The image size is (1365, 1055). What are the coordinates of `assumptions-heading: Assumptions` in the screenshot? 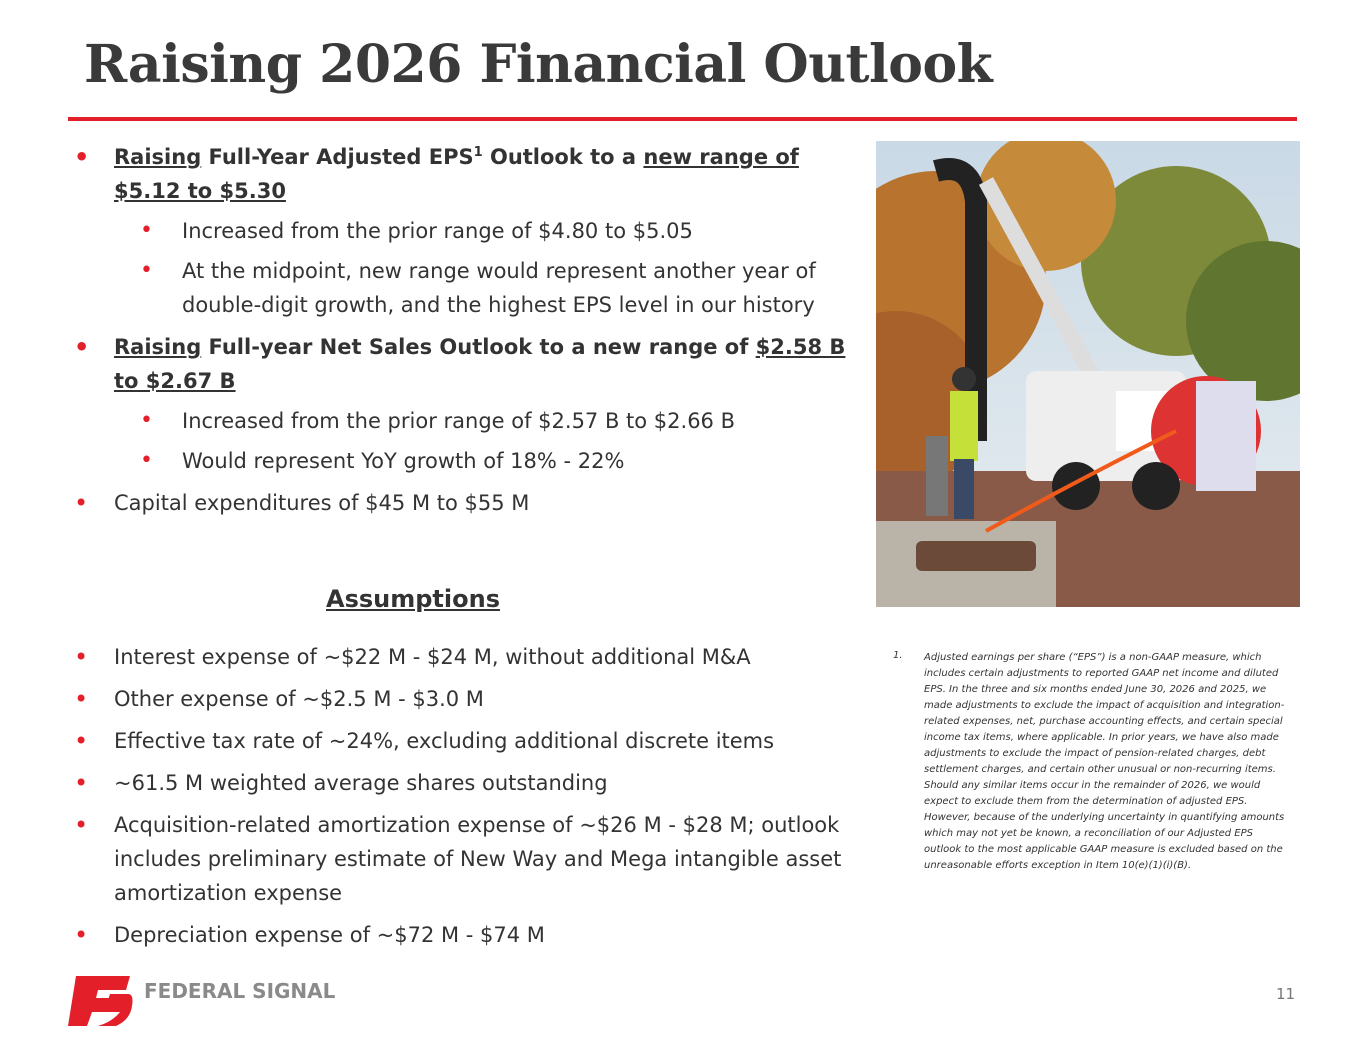 It's located at (413, 599).